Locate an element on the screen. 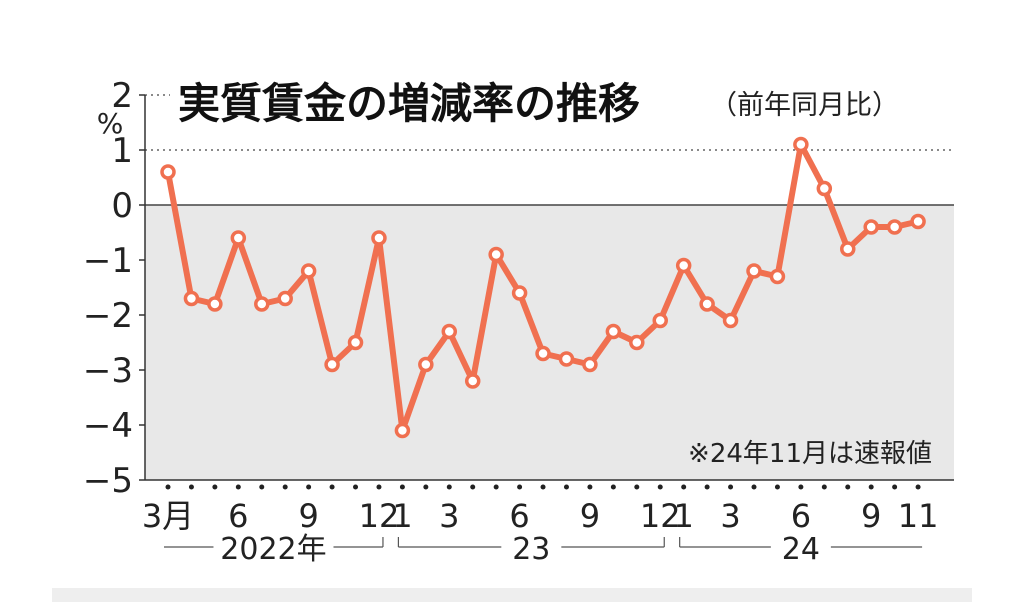 The height and width of the screenshot is (602, 1024). year-label: 2022年 is located at coordinates (273, 549).